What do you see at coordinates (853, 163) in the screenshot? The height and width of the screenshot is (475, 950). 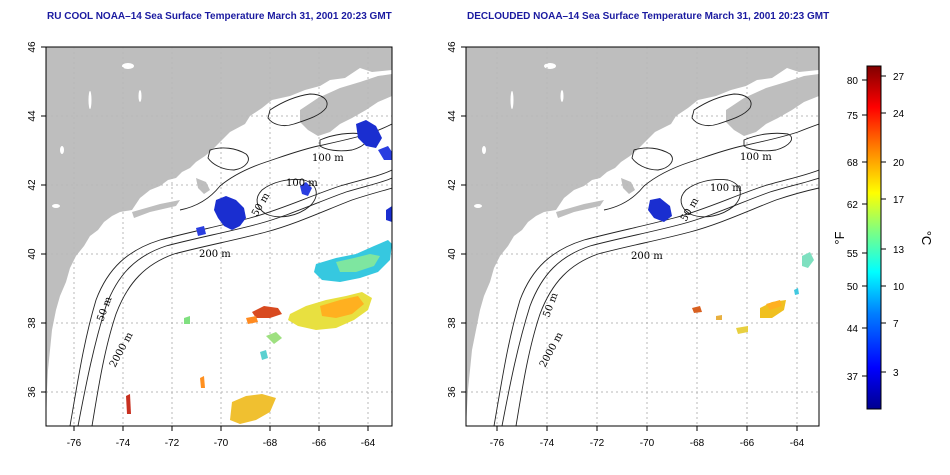 I see `fahrenheit-tick: 68` at bounding box center [853, 163].